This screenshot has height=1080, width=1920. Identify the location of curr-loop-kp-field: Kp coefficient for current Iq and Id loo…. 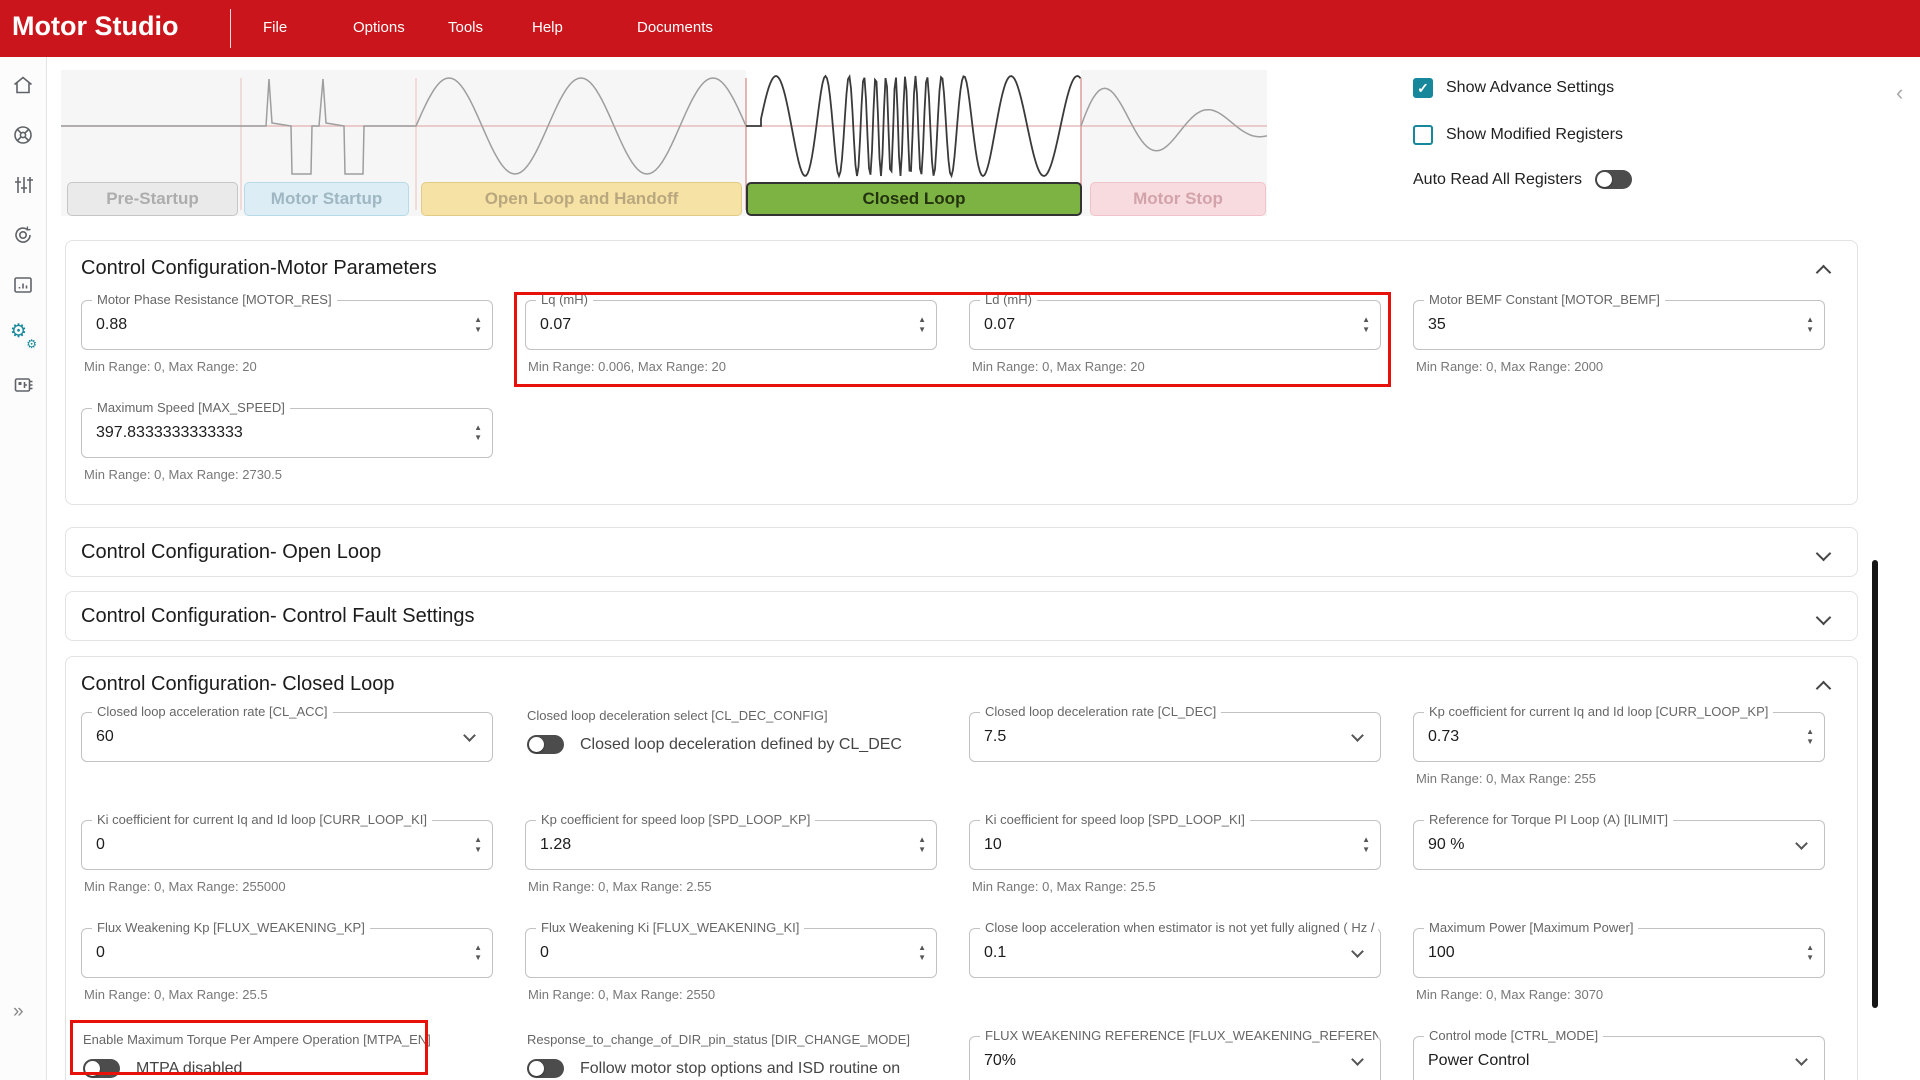
(1619, 733).